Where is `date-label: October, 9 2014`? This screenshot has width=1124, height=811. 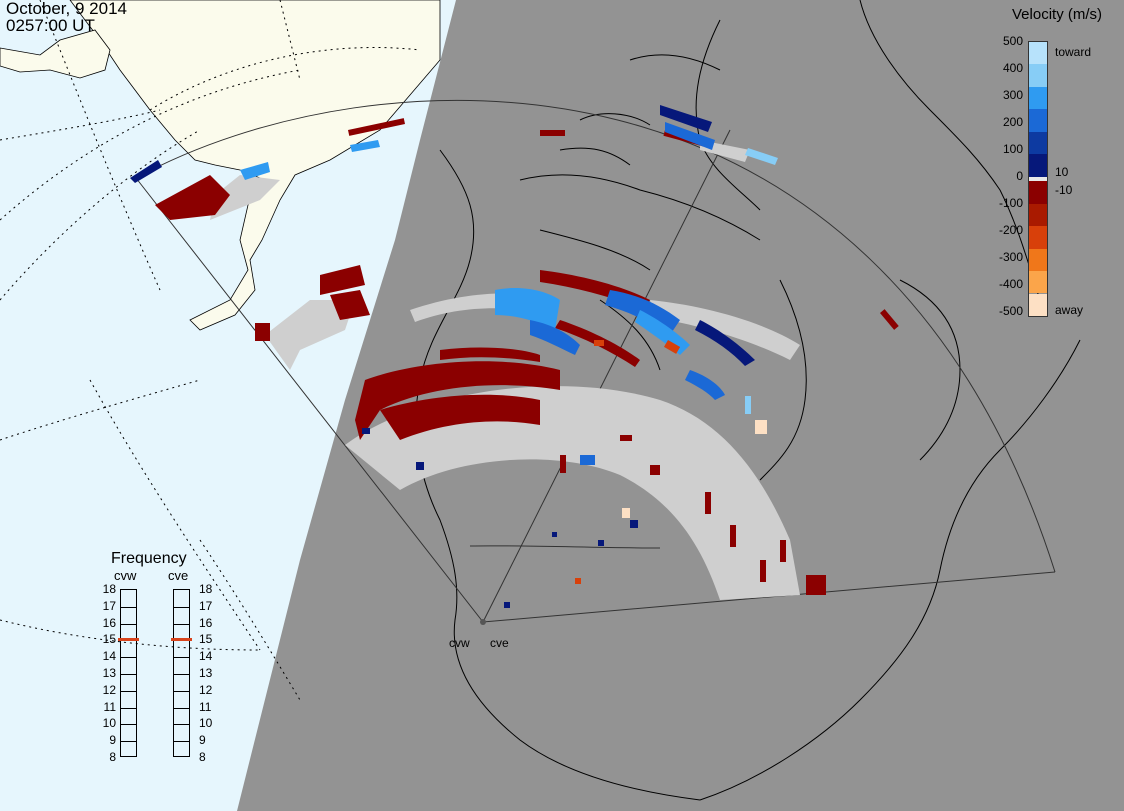 date-label: October, 9 2014 is located at coordinates (66, 9).